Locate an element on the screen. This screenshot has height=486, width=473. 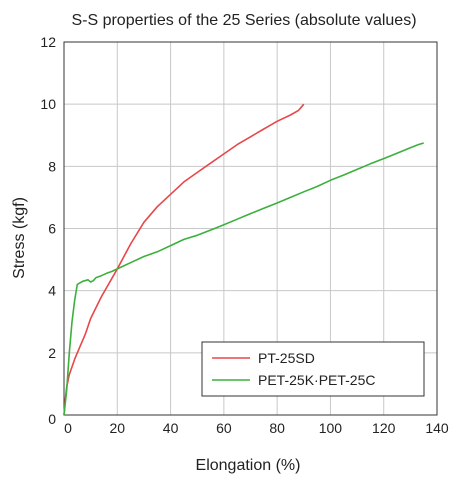
y-tick-label: 2 is located at coordinates (52, 353).